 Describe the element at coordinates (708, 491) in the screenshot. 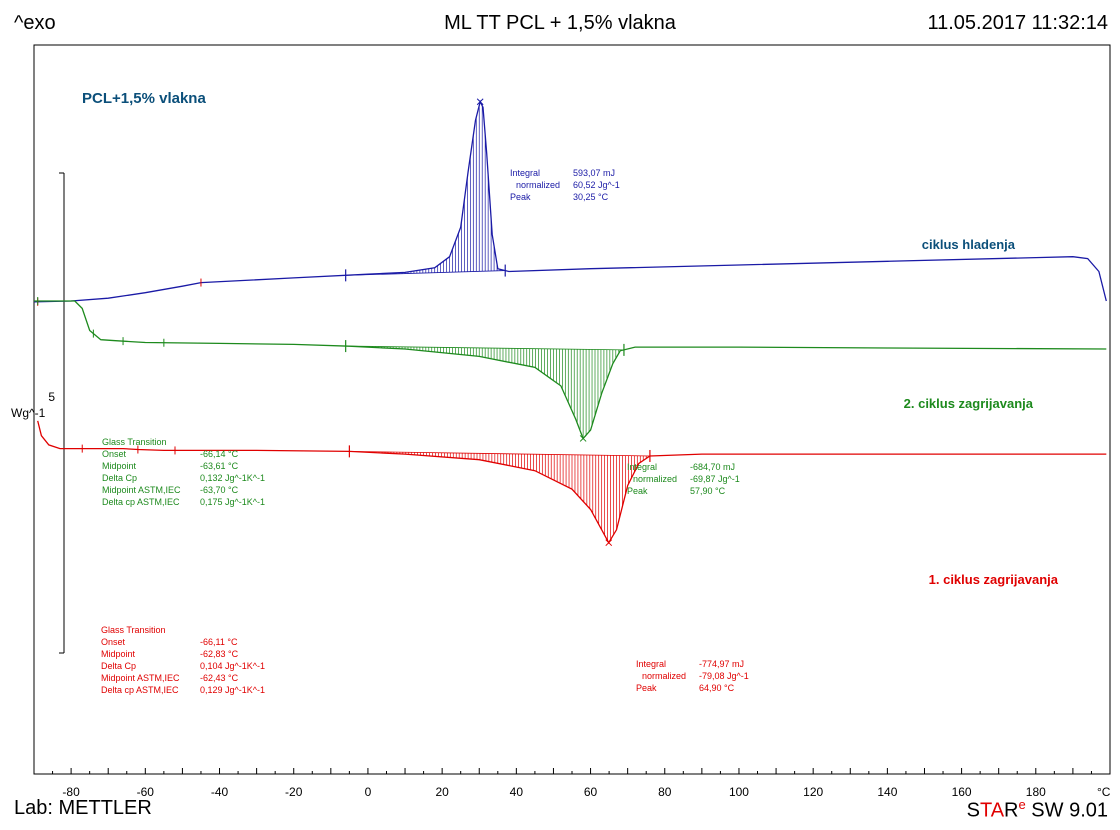

I see `peak-value: 57,90 °C` at that location.